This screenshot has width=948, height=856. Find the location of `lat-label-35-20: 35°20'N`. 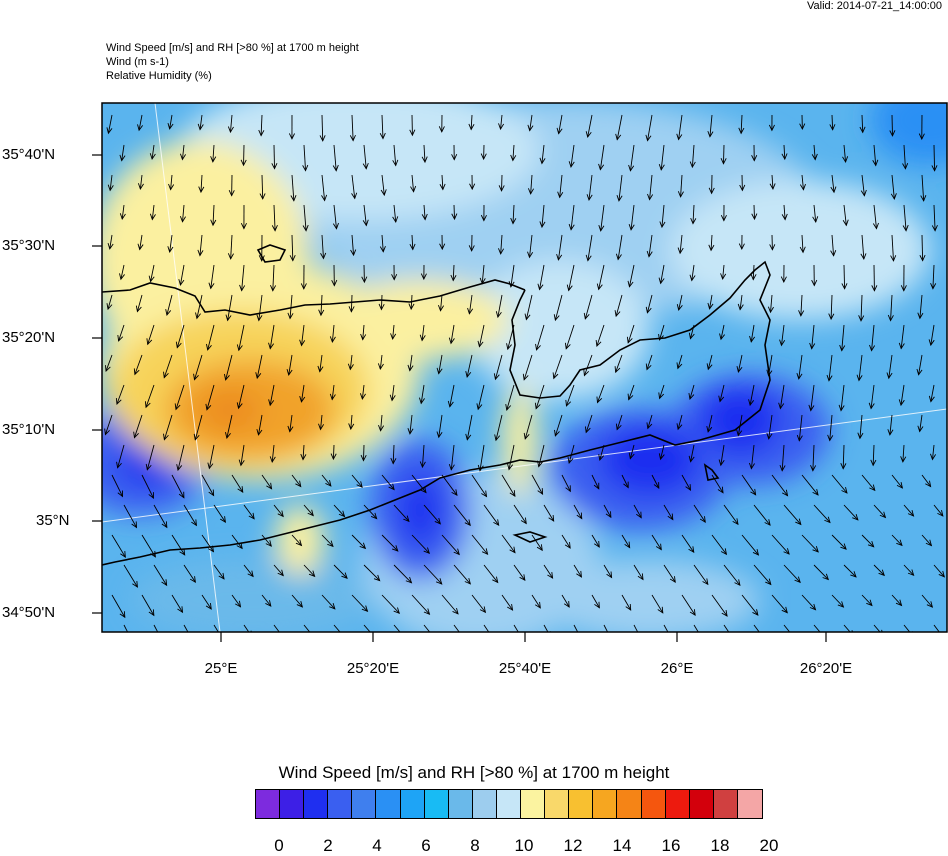

lat-label-35-20: 35°20'N is located at coordinates (28, 337).